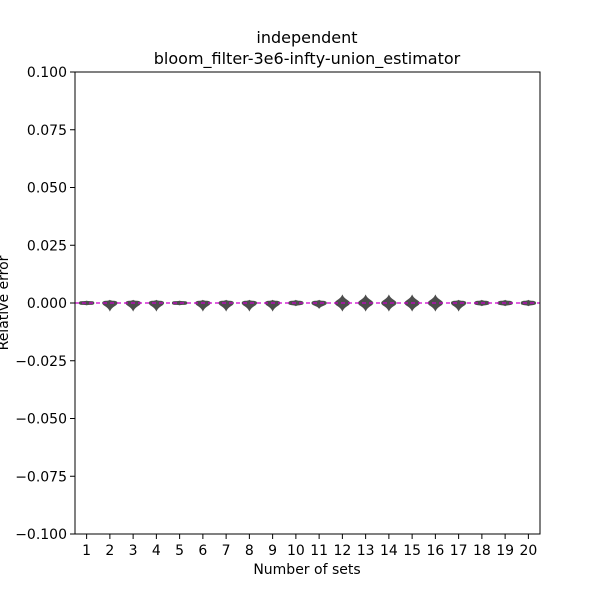  I want to click on x-tick-label: 12, so click(342, 551).